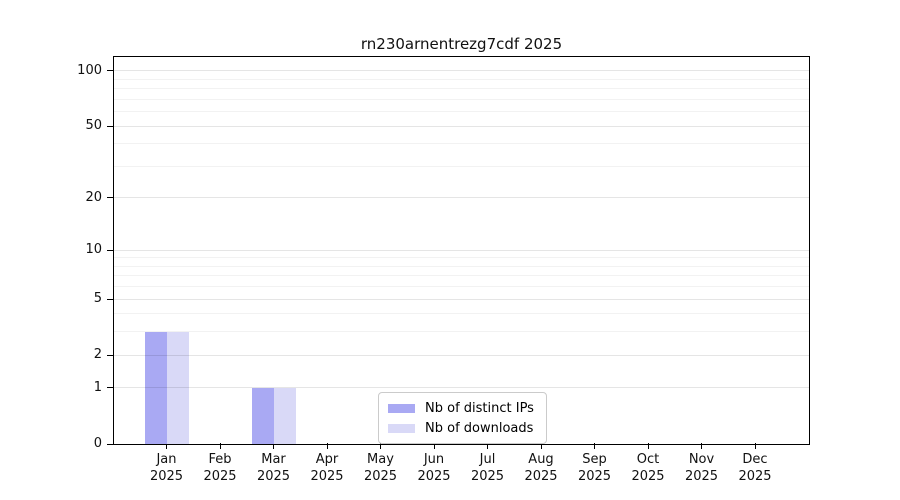 The image size is (900, 500). What do you see at coordinates (93, 126) in the screenshot?
I see `y-axis-tick-label: 50` at bounding box center [93, 126].